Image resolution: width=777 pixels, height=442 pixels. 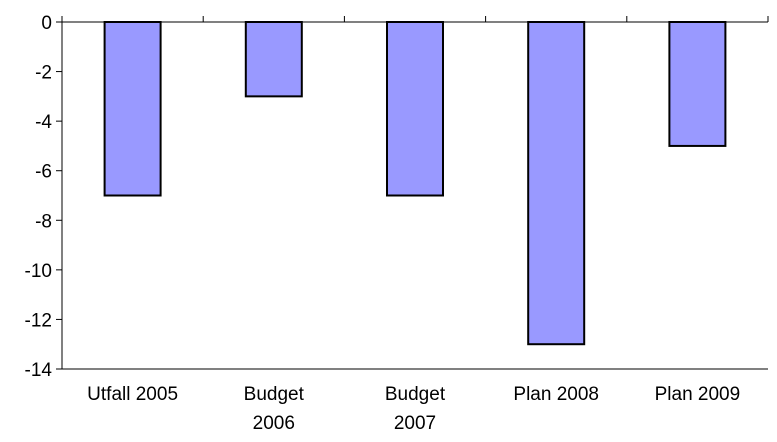 I want to click on y-axis: 0 -2 -4 -6 -8 -10 -12 -14, so click(x=44, y=197).